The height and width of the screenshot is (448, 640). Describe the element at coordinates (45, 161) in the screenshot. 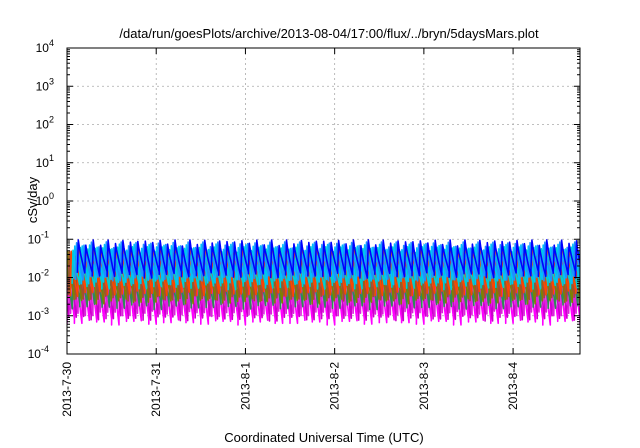

I see `y-tick-label: 10¹` at that location.